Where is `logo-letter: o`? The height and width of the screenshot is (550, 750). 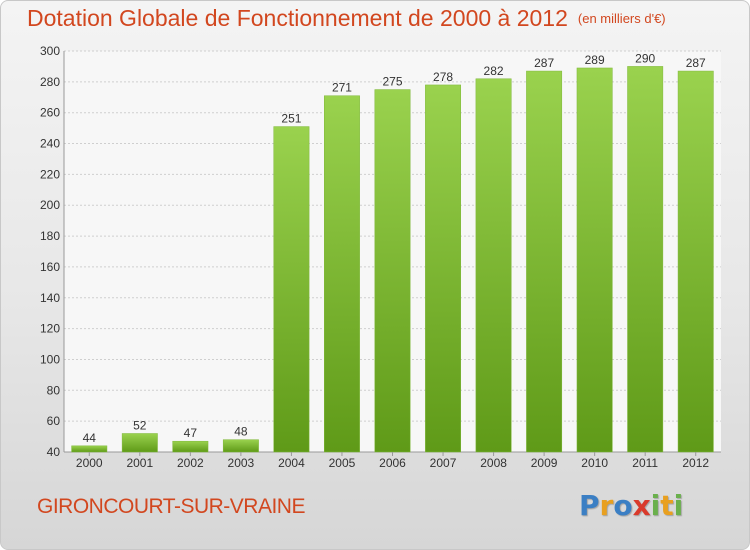
logo-letter: o is located at coordinates (623, 505).